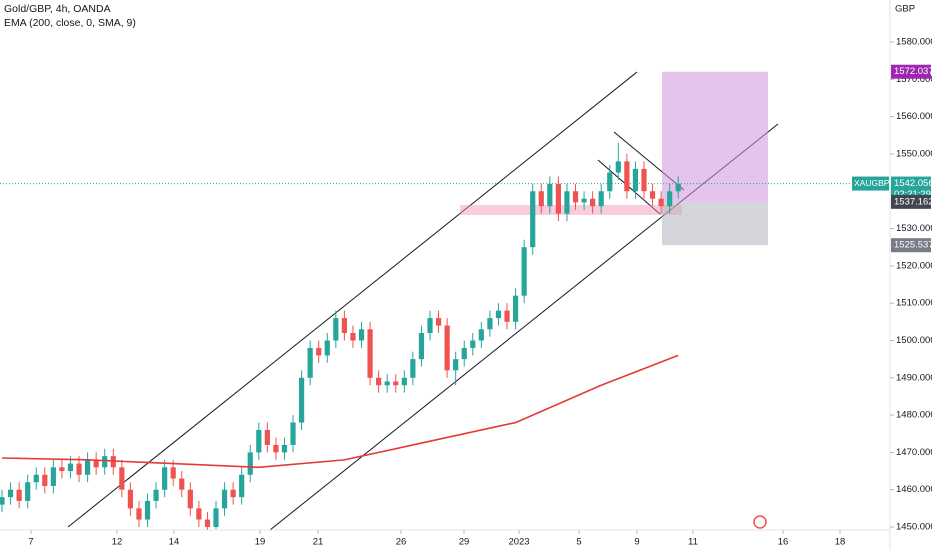  Describe the element at coordinates (914, 303) in the screenshot. I see `y-tick-label: 1510.000` at that location.